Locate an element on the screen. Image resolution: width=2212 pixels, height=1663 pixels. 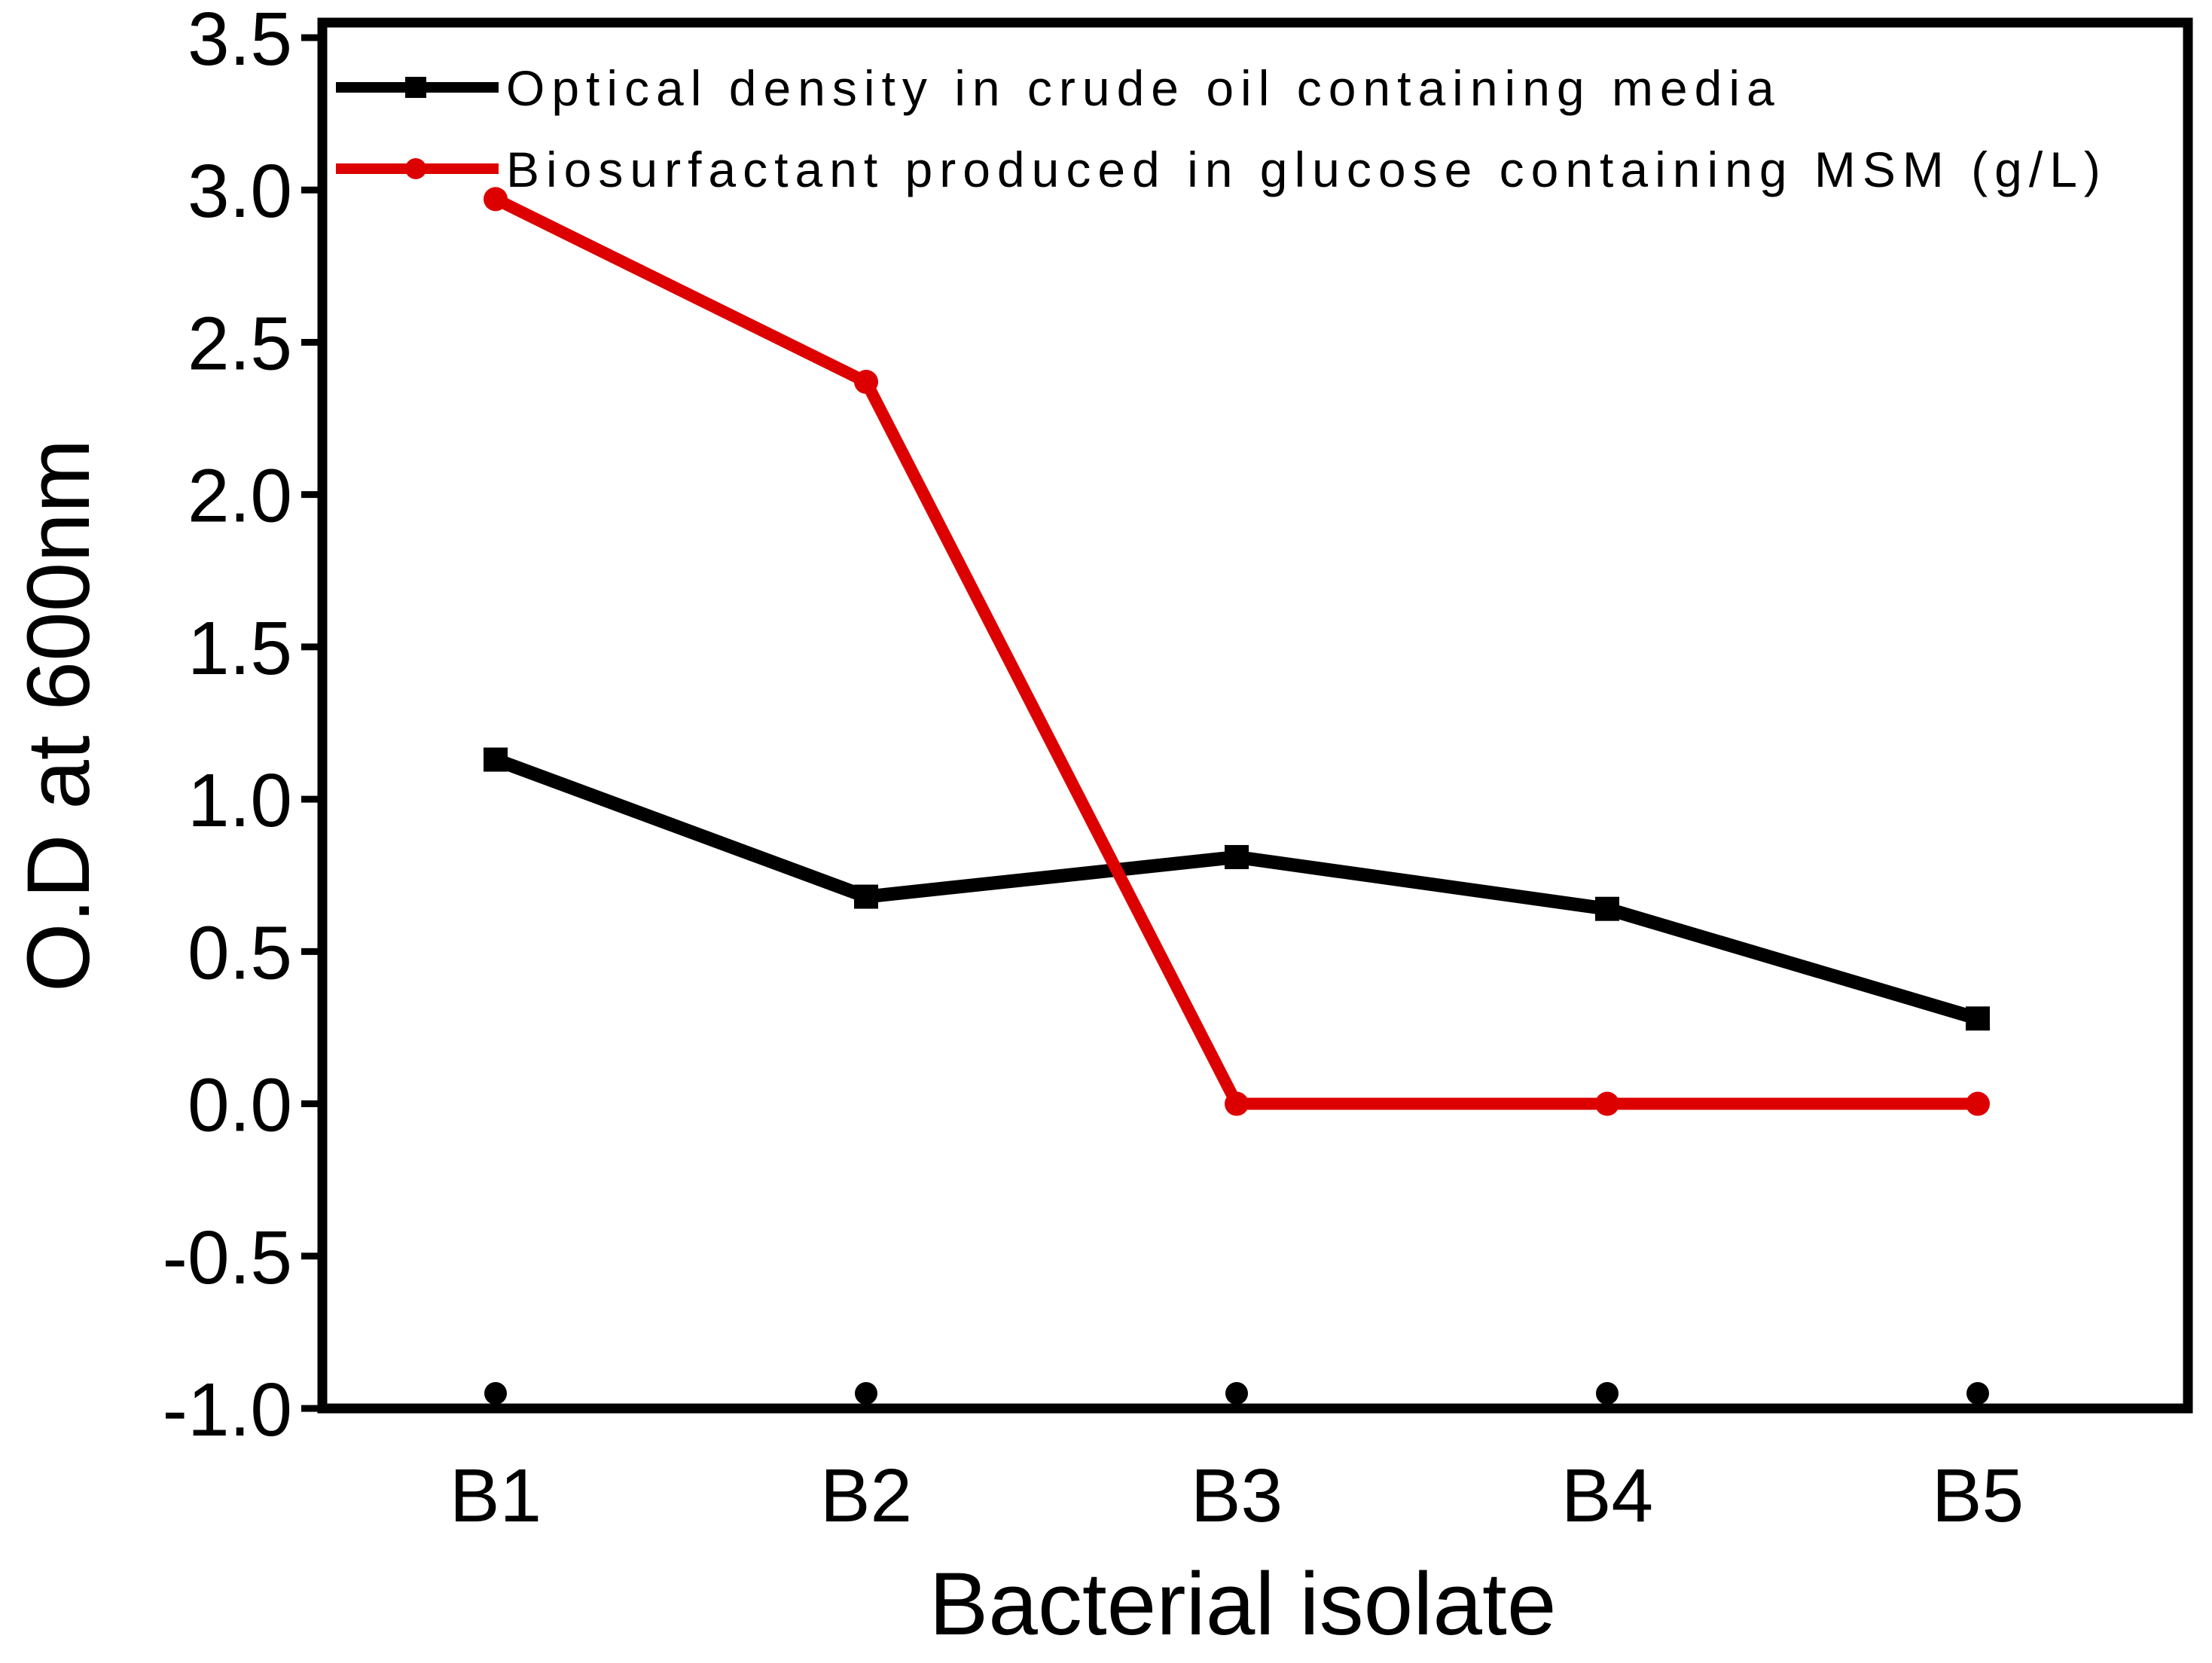
x-tick-label: B3 is located at coordinates (1237, 1496).